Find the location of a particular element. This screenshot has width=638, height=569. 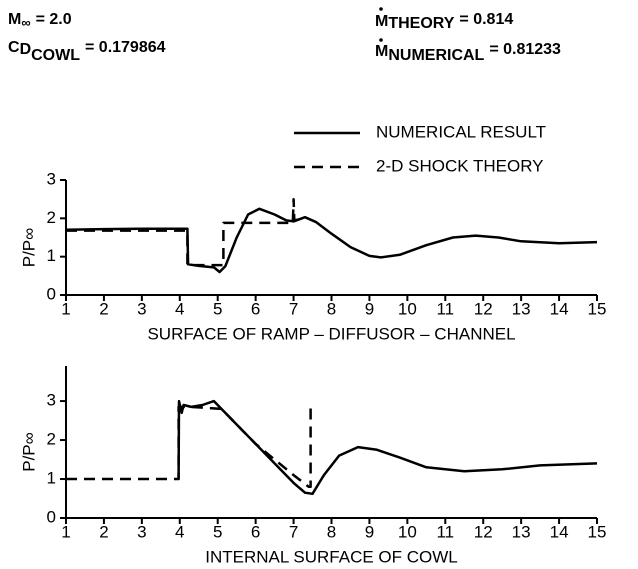

x-axis-label: INTERNAL SURFACE OF COWL is located at coordinates (331, 556).